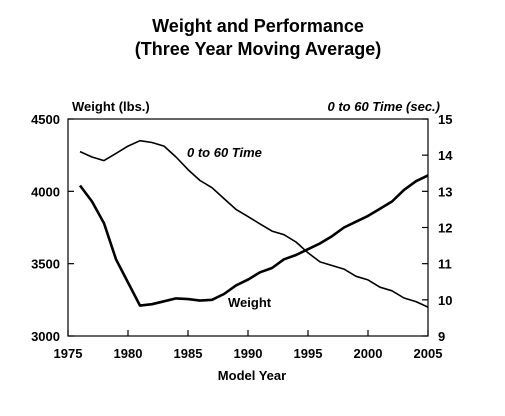 The width and height of the screenshot is (505, 416). I want to click on right-y-tick-label: 11, so click(445, 264).